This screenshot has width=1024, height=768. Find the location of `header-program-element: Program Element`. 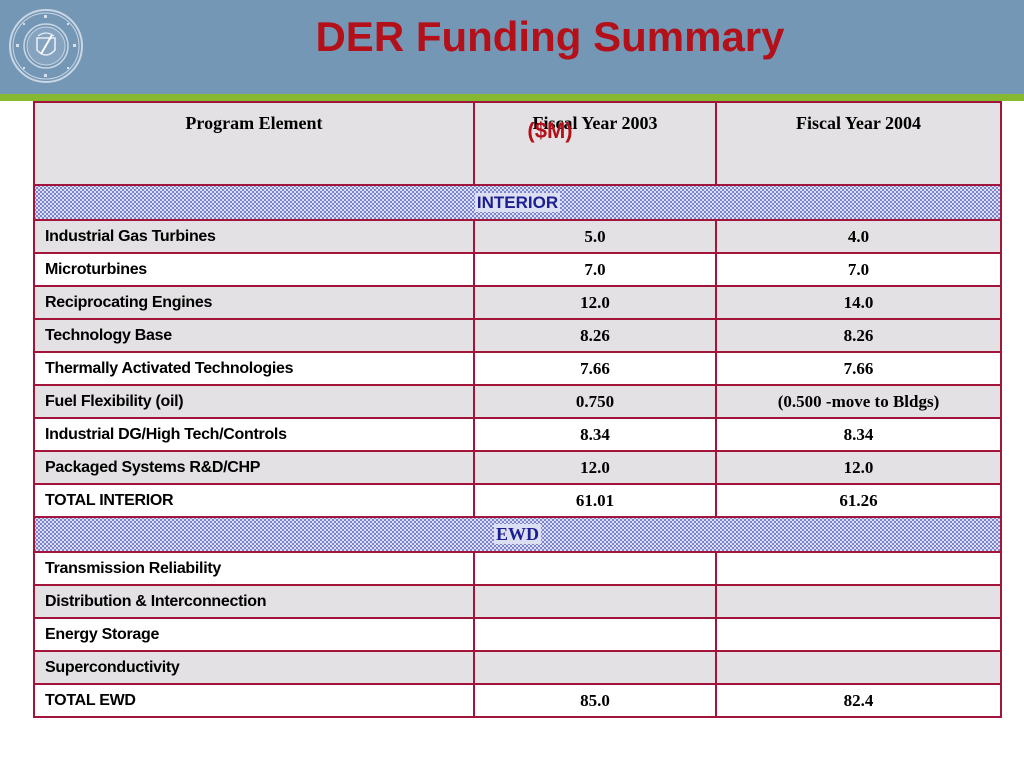

header-program-element: Program Element is located at coordinates (254, 143).